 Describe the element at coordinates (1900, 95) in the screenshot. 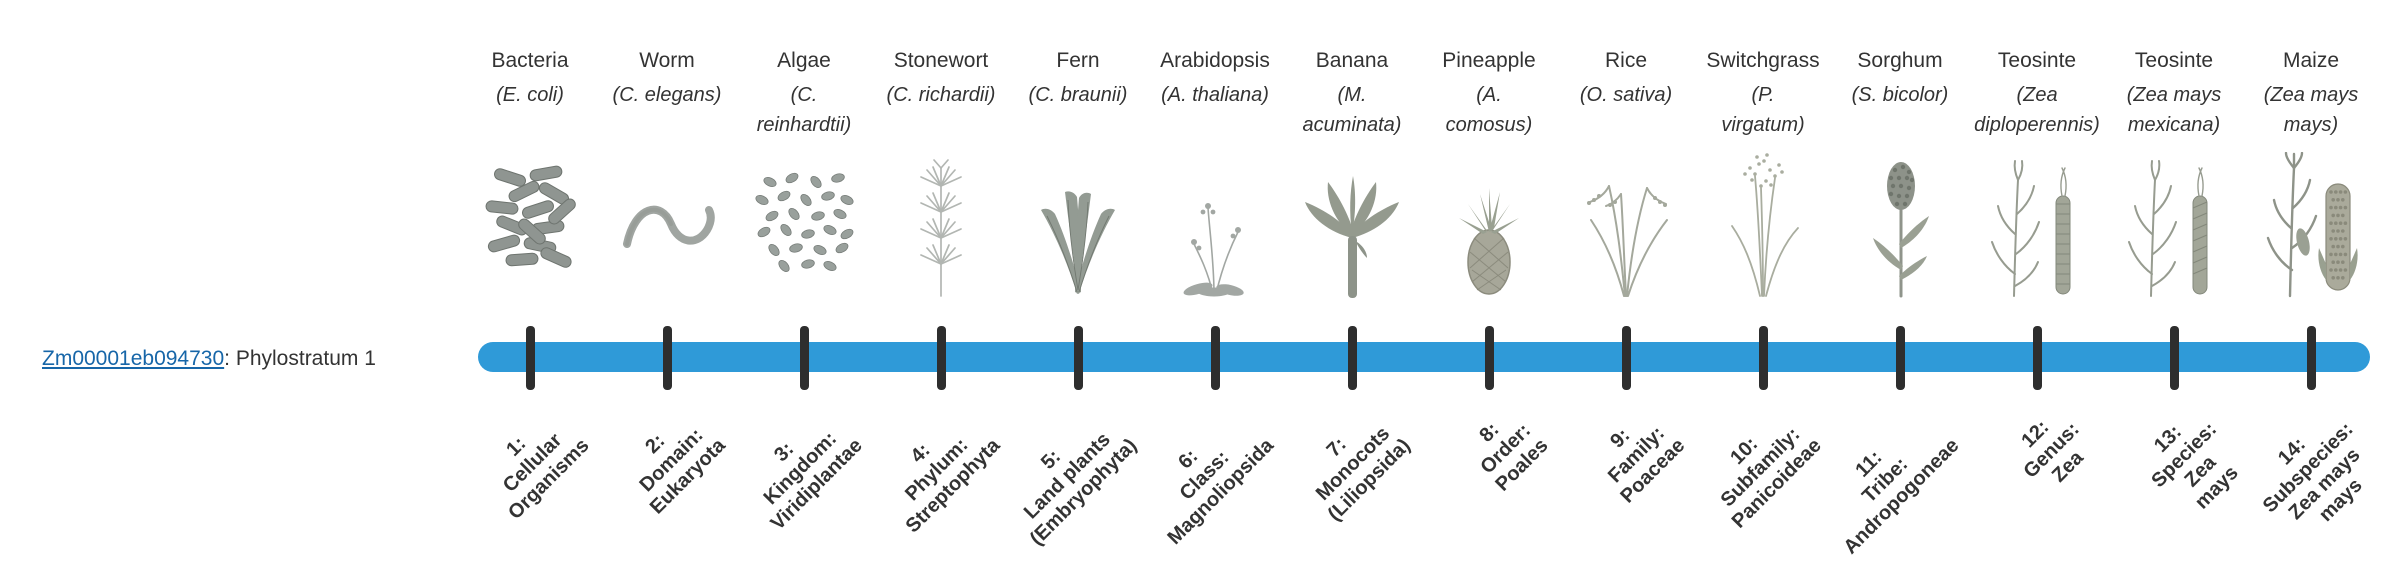

I see `organism-species: (S. bicolor)` at that location.